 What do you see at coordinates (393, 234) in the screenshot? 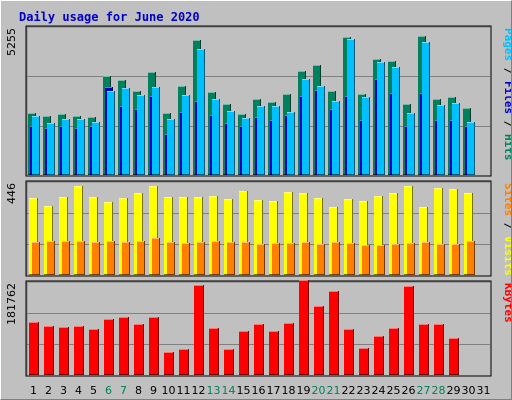
I see `bar-visits-day-25-fill` at bounding box center [393, 234].